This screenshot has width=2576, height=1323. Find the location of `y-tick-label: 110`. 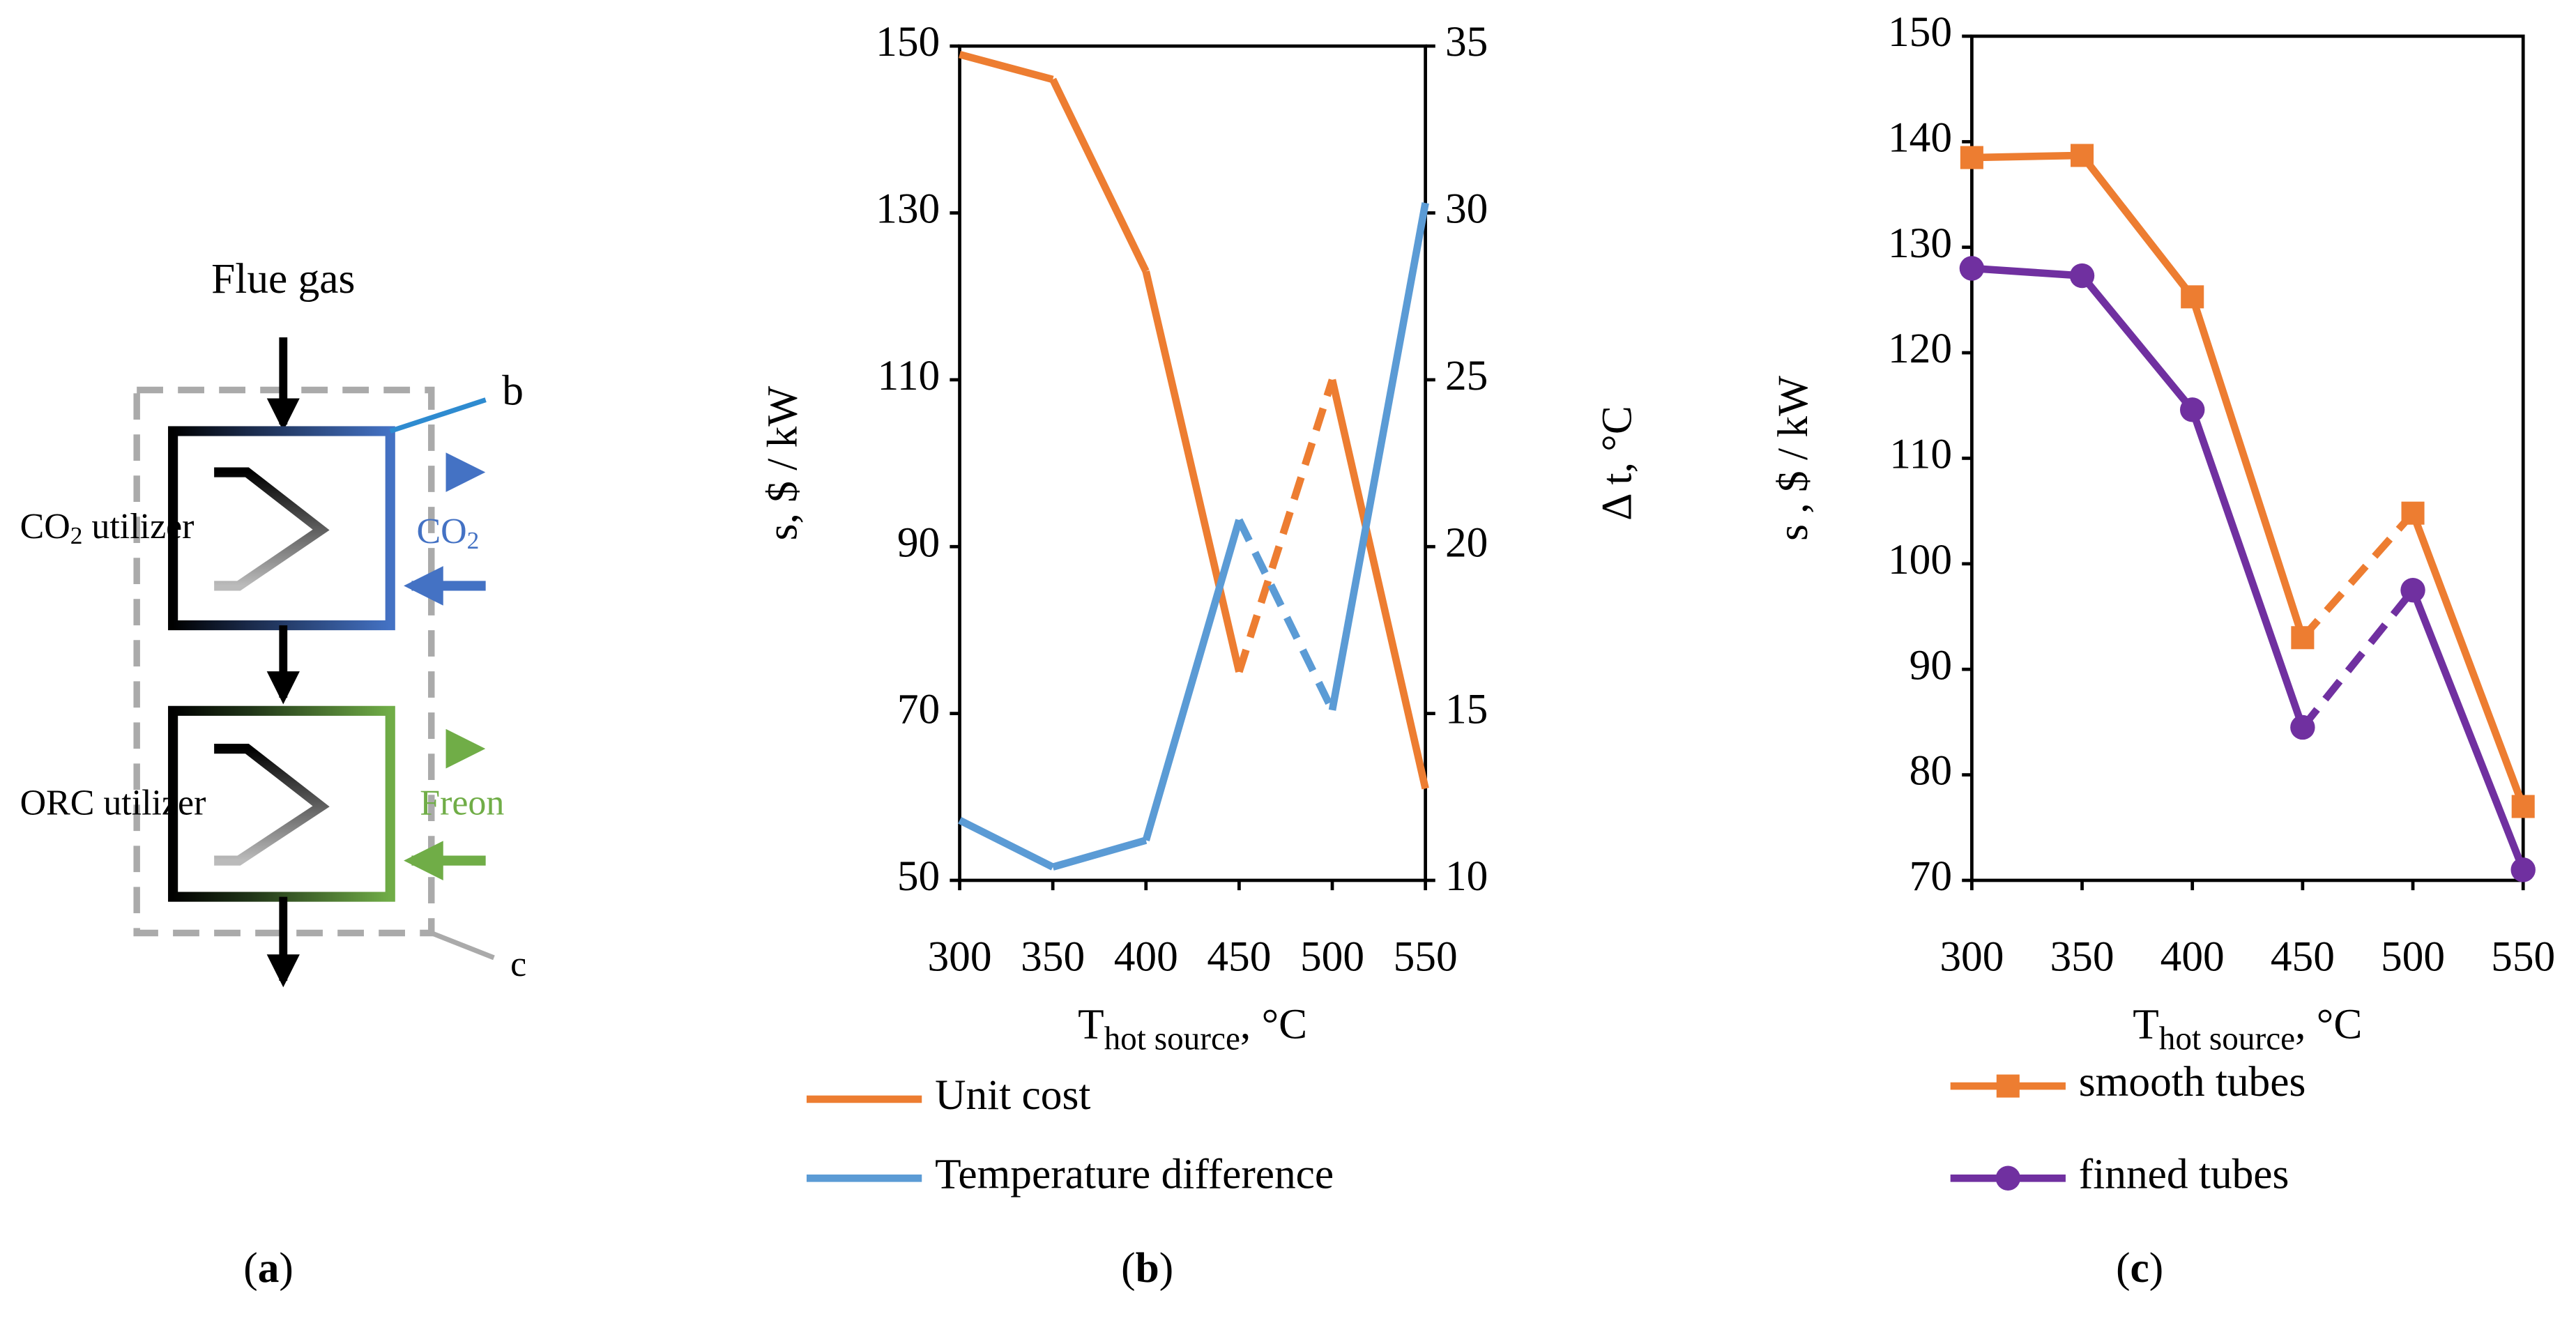

y-tick-label: 110 is located at coordinates (909, 375).